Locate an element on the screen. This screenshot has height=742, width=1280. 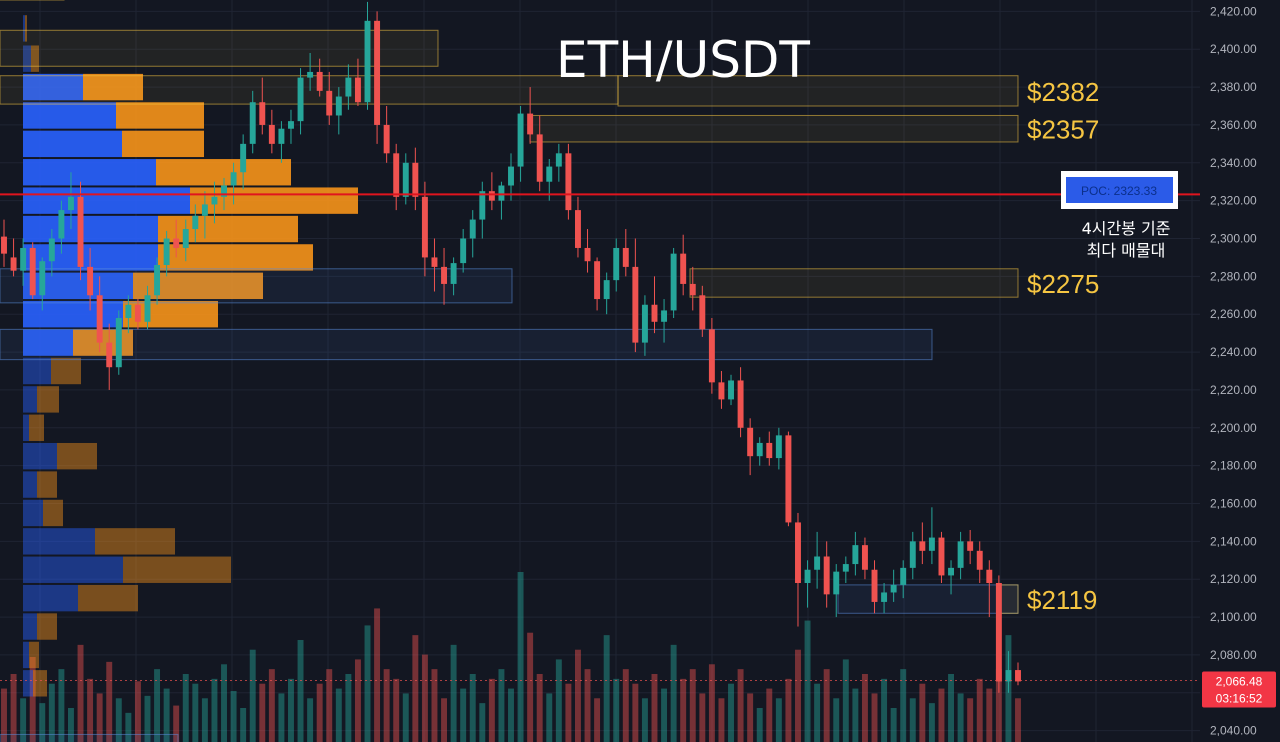
axis-tick-label: 2,400.00 is located at coordinates (1233, 49).